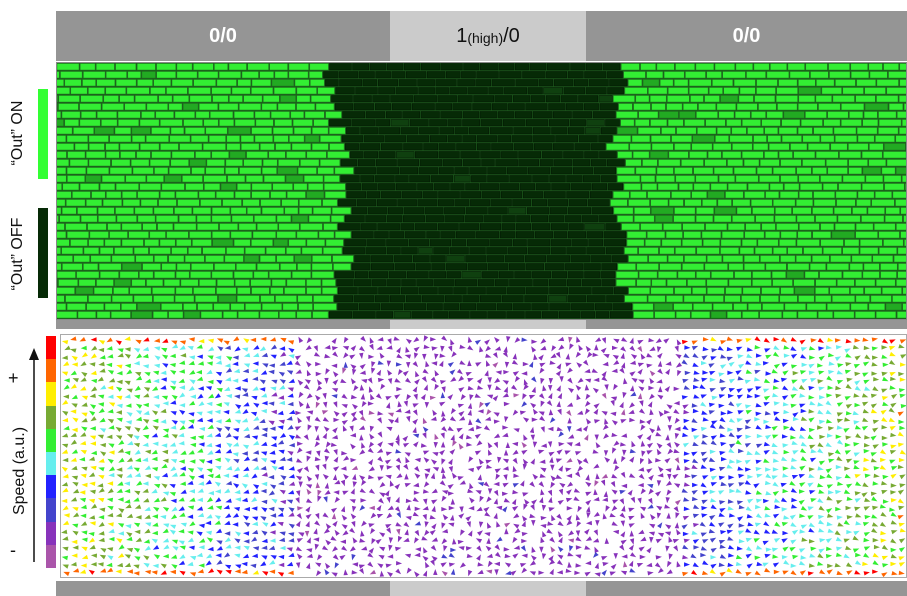  I want to click on region-right-band: 0/0, so click(746, 36).